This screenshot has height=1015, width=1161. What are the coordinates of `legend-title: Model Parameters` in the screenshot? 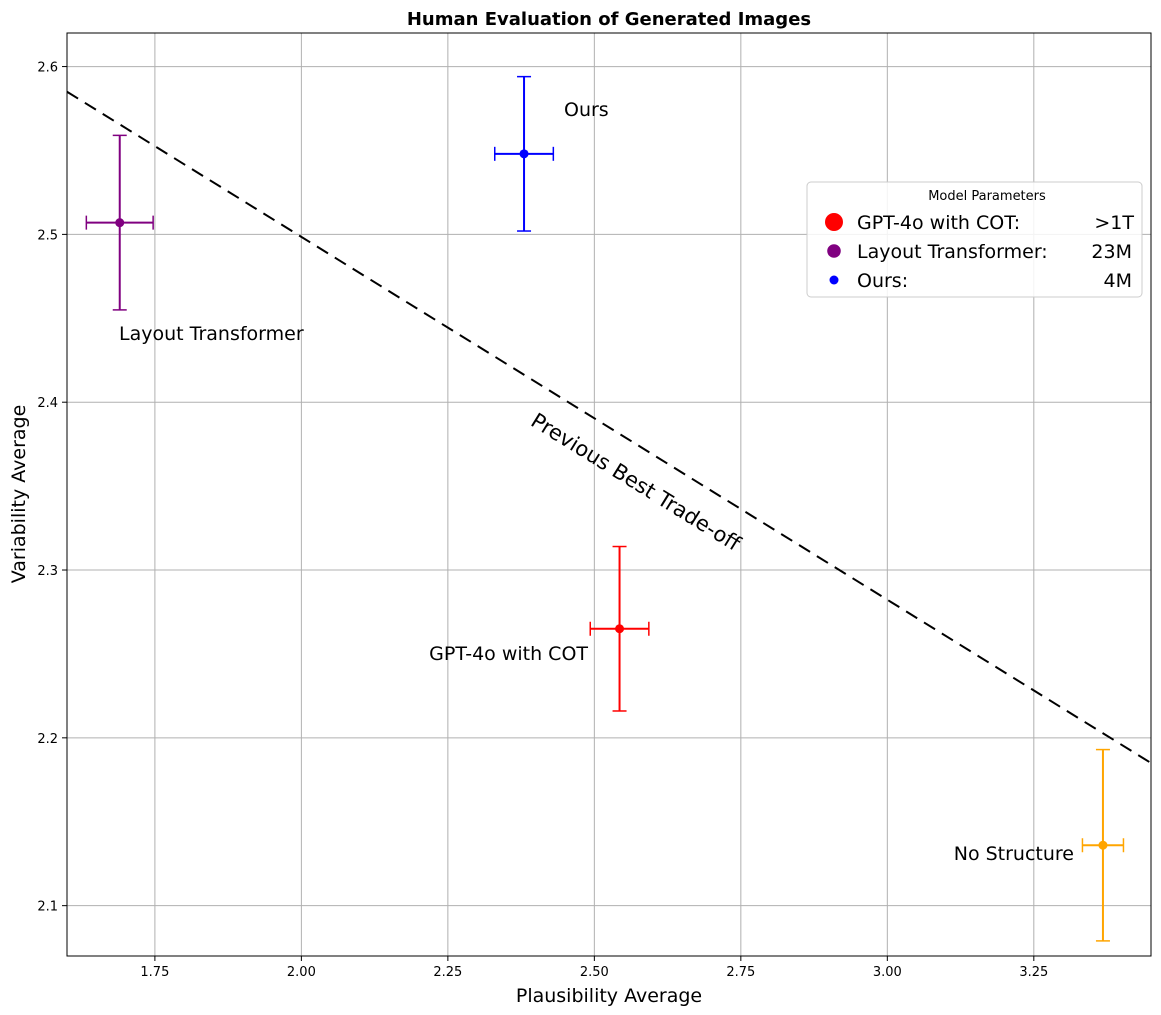 It's located at (987, 196).